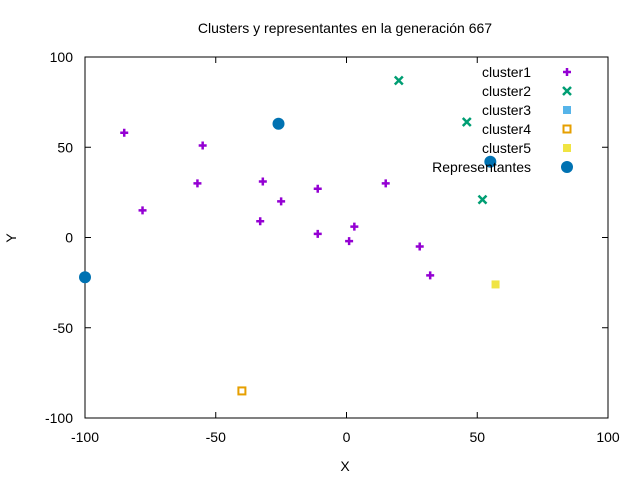 This screenshot has width=640, height=480. Describe the element at coordinates (59, 418) in the screenshot. I see `y-tick-label: -100` at that location.